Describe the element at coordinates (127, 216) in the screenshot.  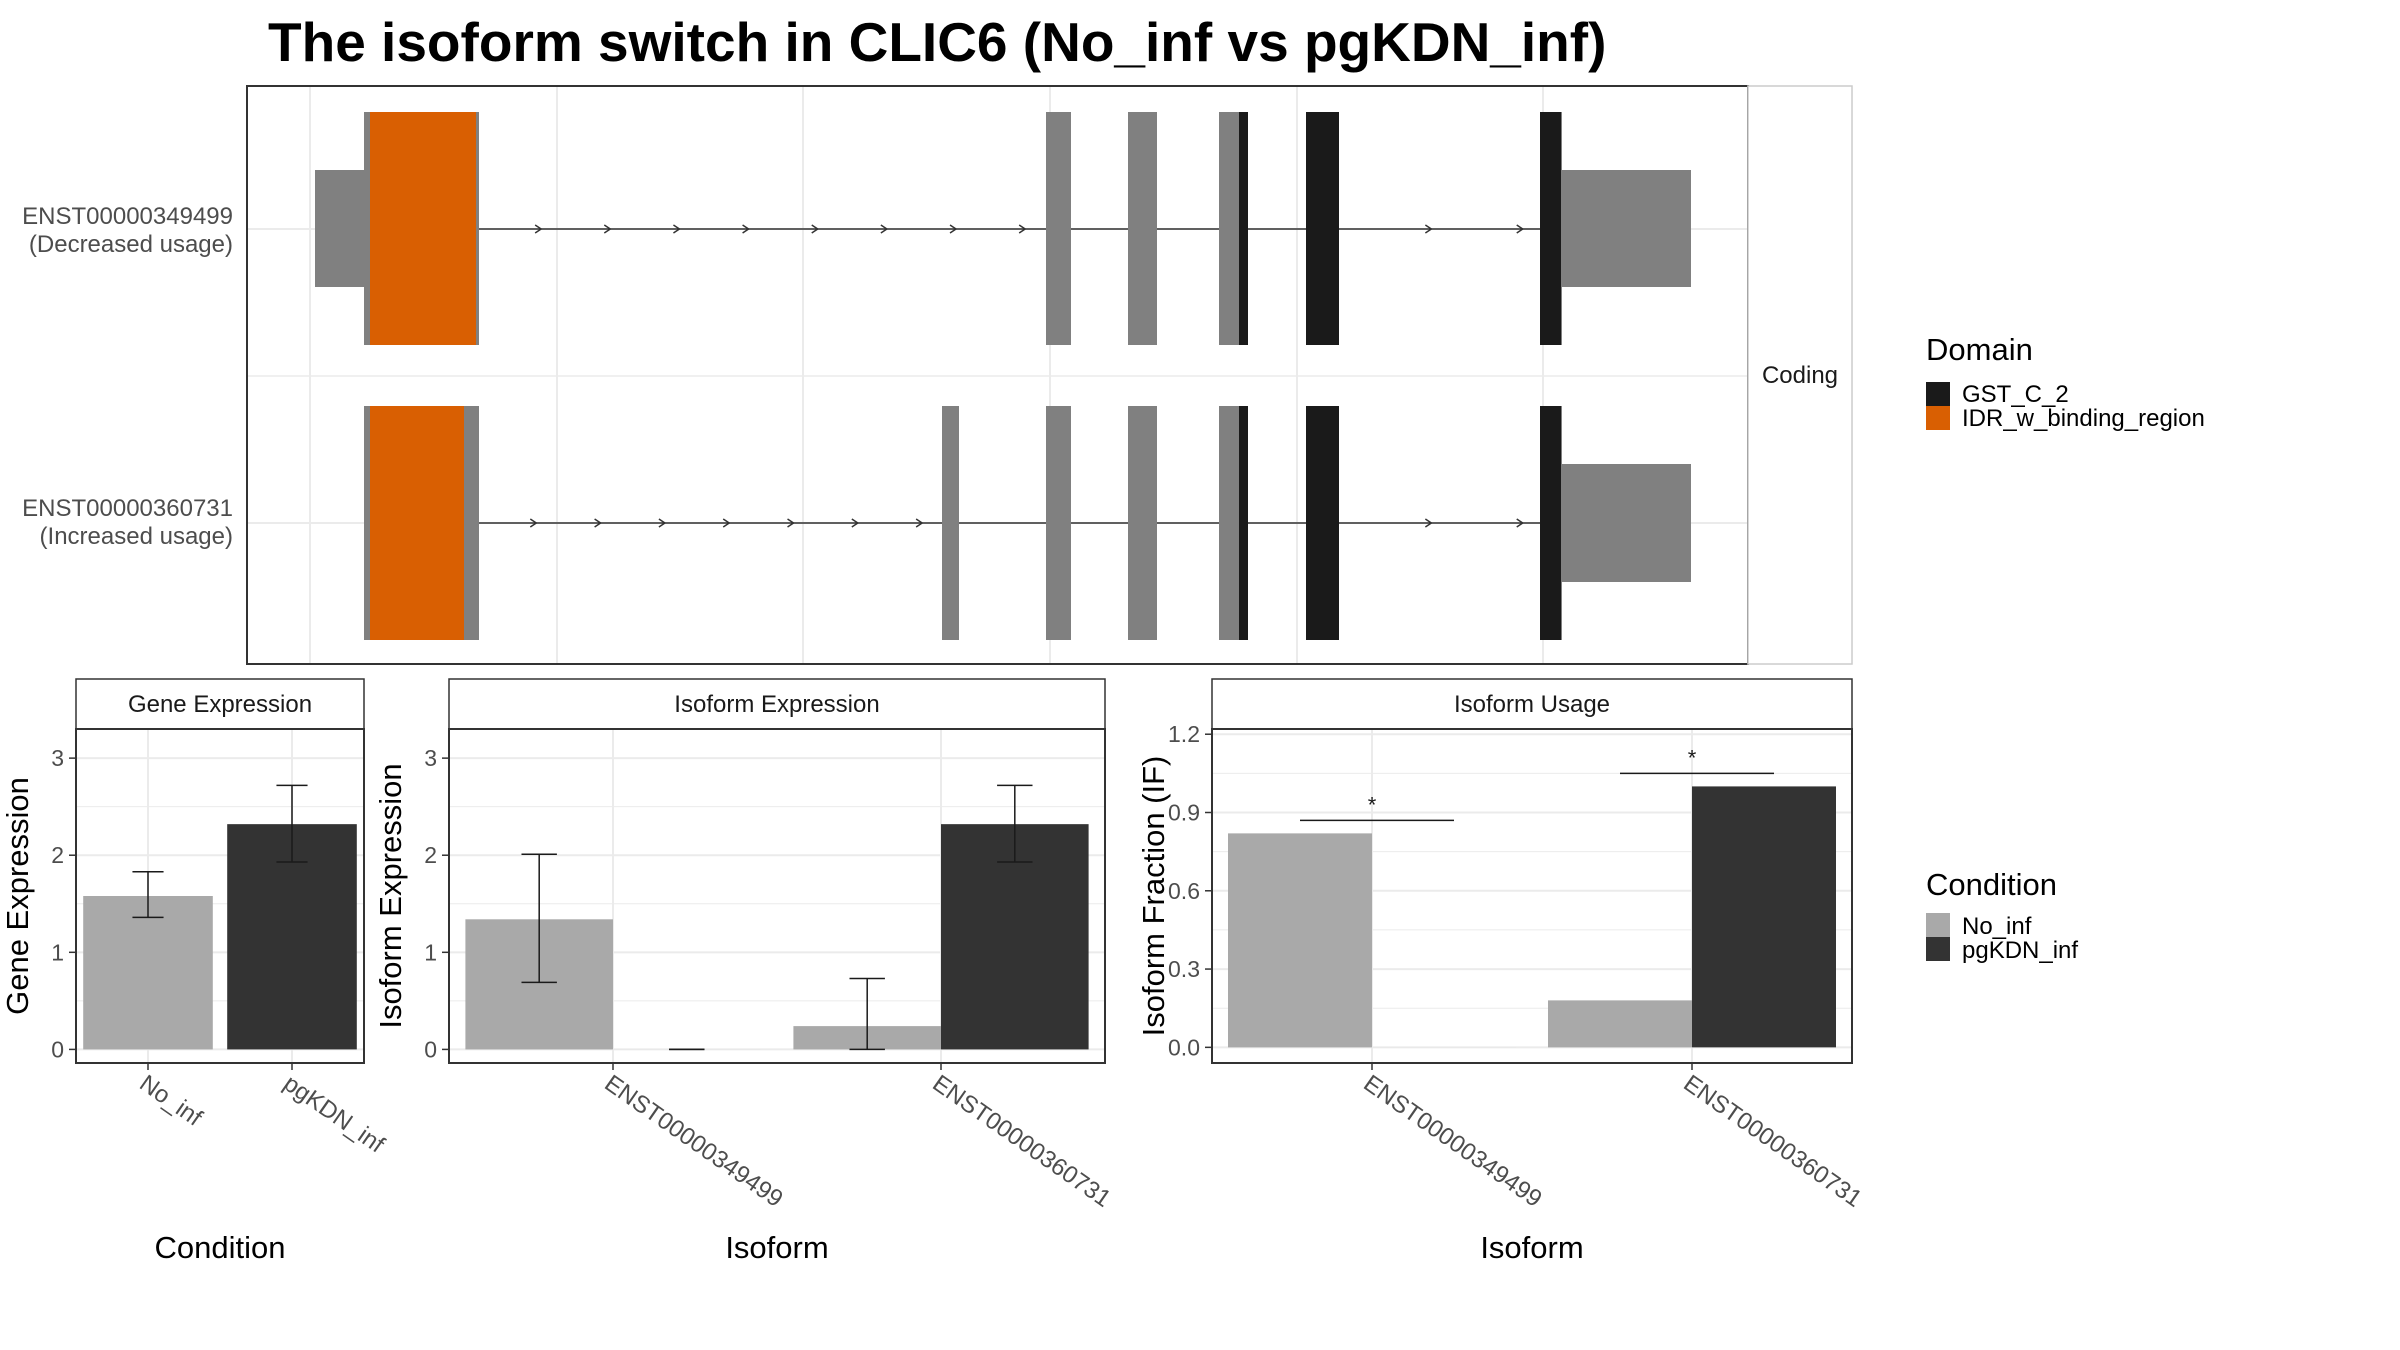
I see `row-label-id-1: ENST00000349499` at that location.